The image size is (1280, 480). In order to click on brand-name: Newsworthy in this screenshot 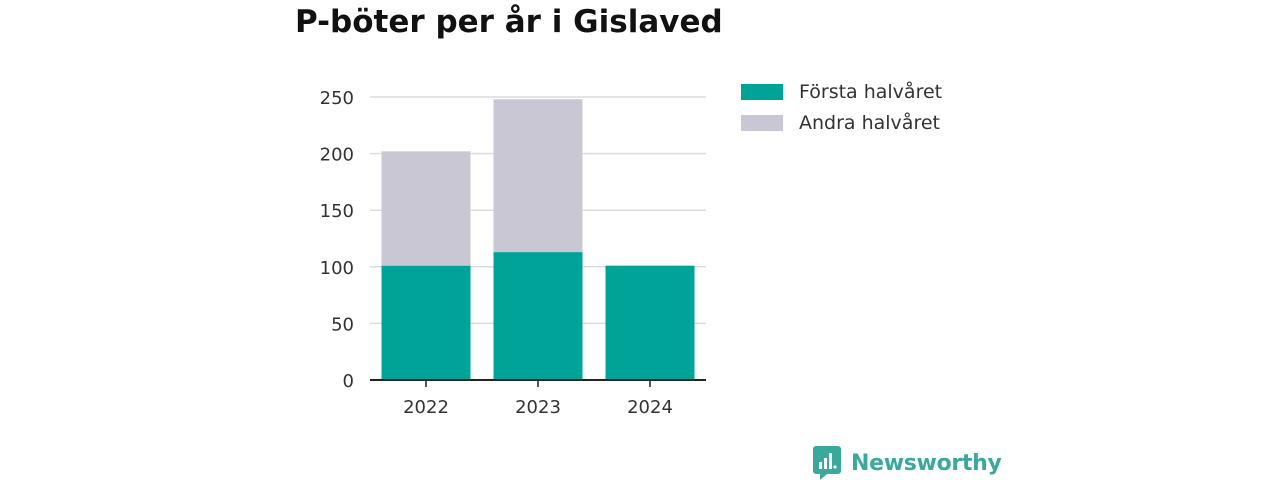, I will do `click(926, 463)`.